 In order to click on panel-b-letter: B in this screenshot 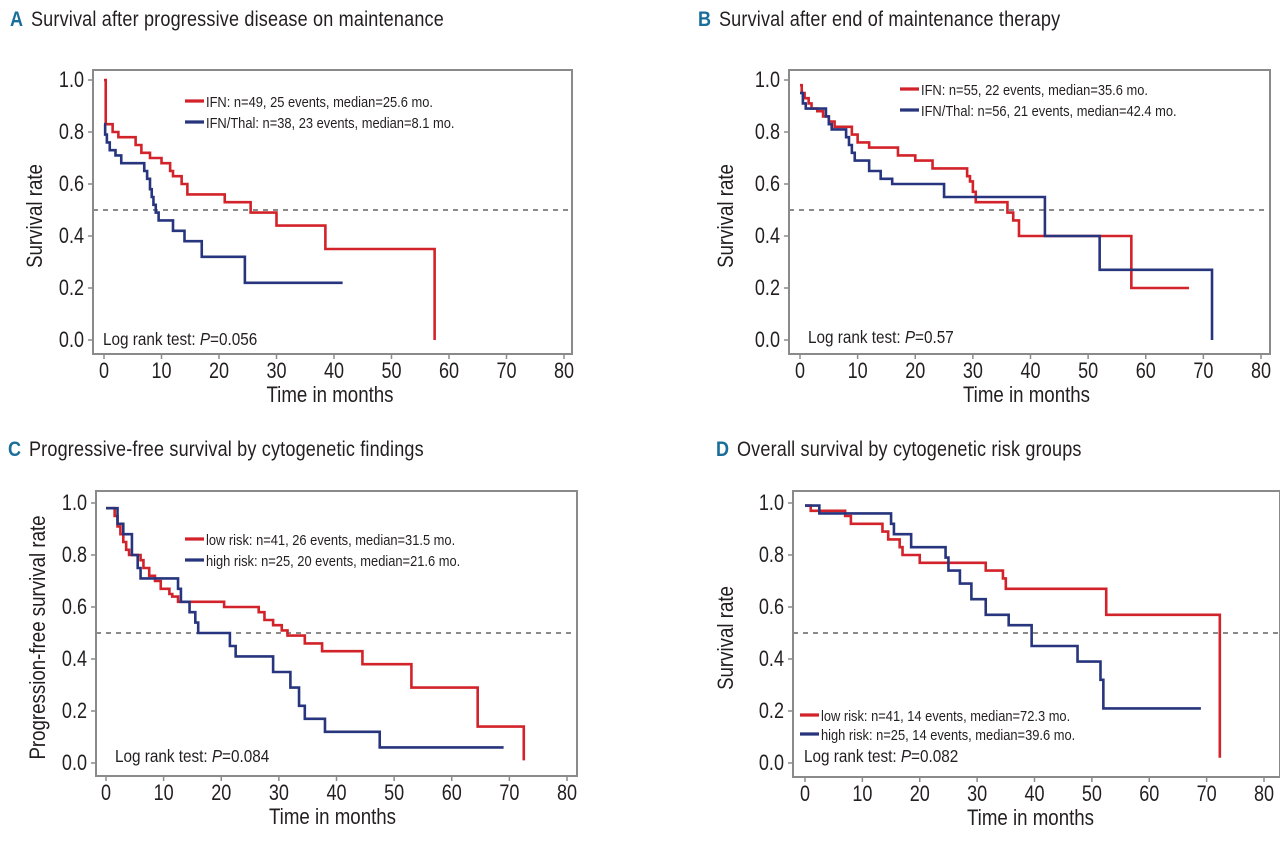, I will do `click(705, 19)`.